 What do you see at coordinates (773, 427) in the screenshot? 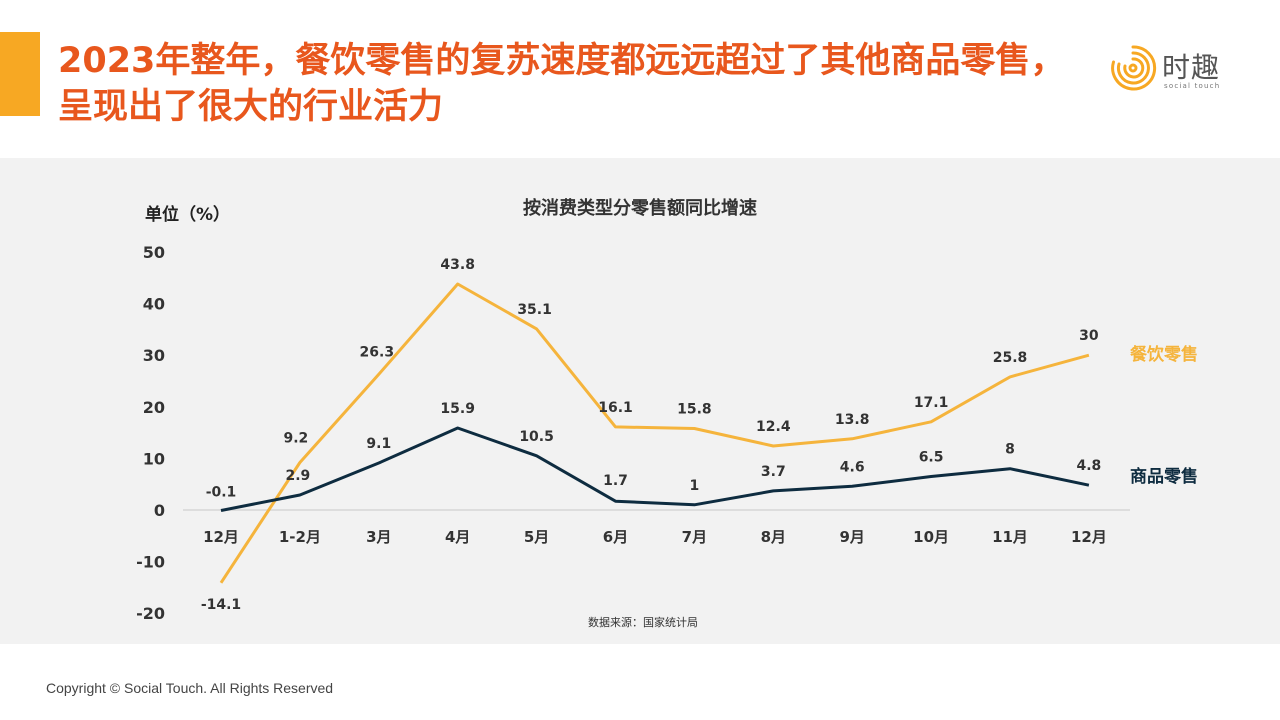
I see `data-label: 12.4` at bounding box center [773, 427].